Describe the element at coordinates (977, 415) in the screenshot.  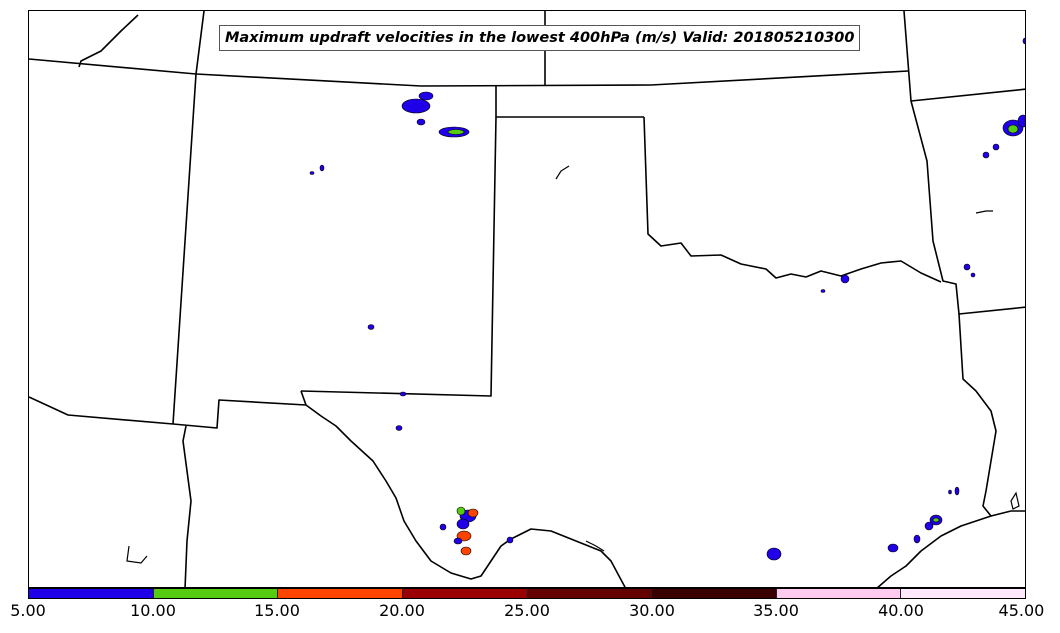
I see `state-border-tx-la` at that location.